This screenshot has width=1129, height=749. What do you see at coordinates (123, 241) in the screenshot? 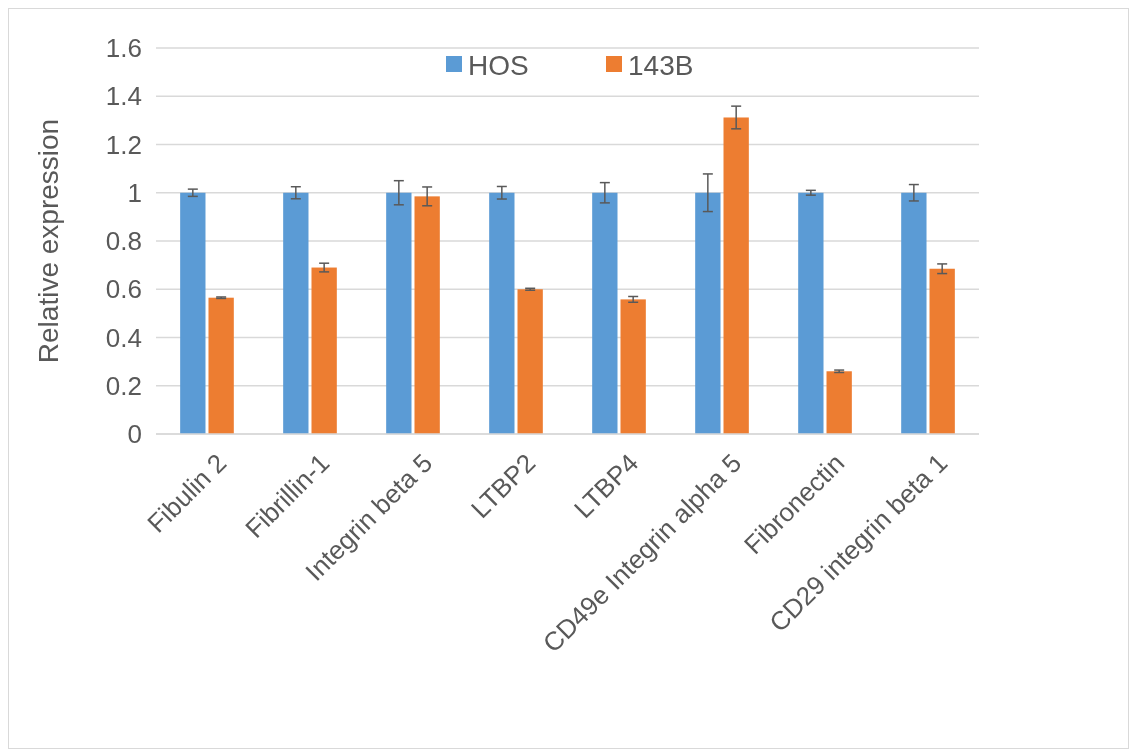
I see `y-tick-label: 0.8` at bounding box center [123, 241].